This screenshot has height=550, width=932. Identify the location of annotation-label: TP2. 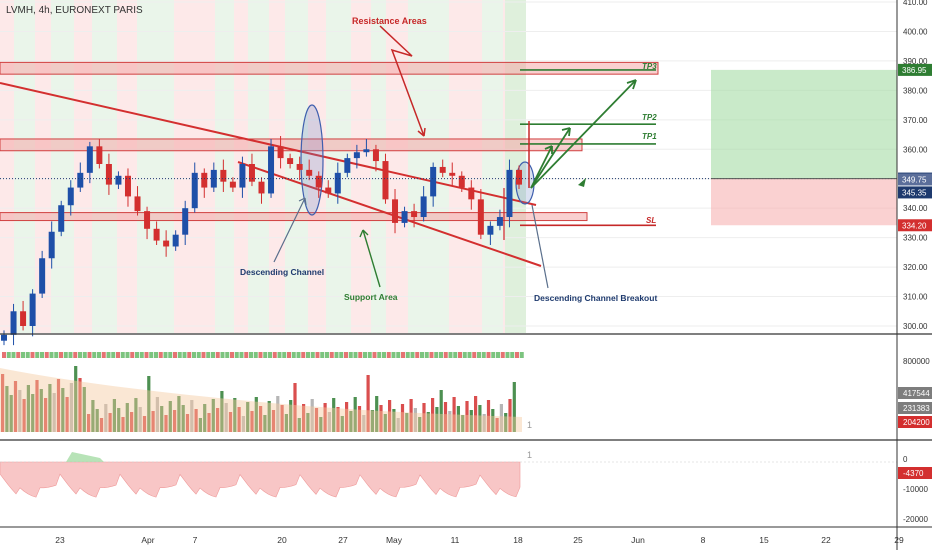
(649, 117).